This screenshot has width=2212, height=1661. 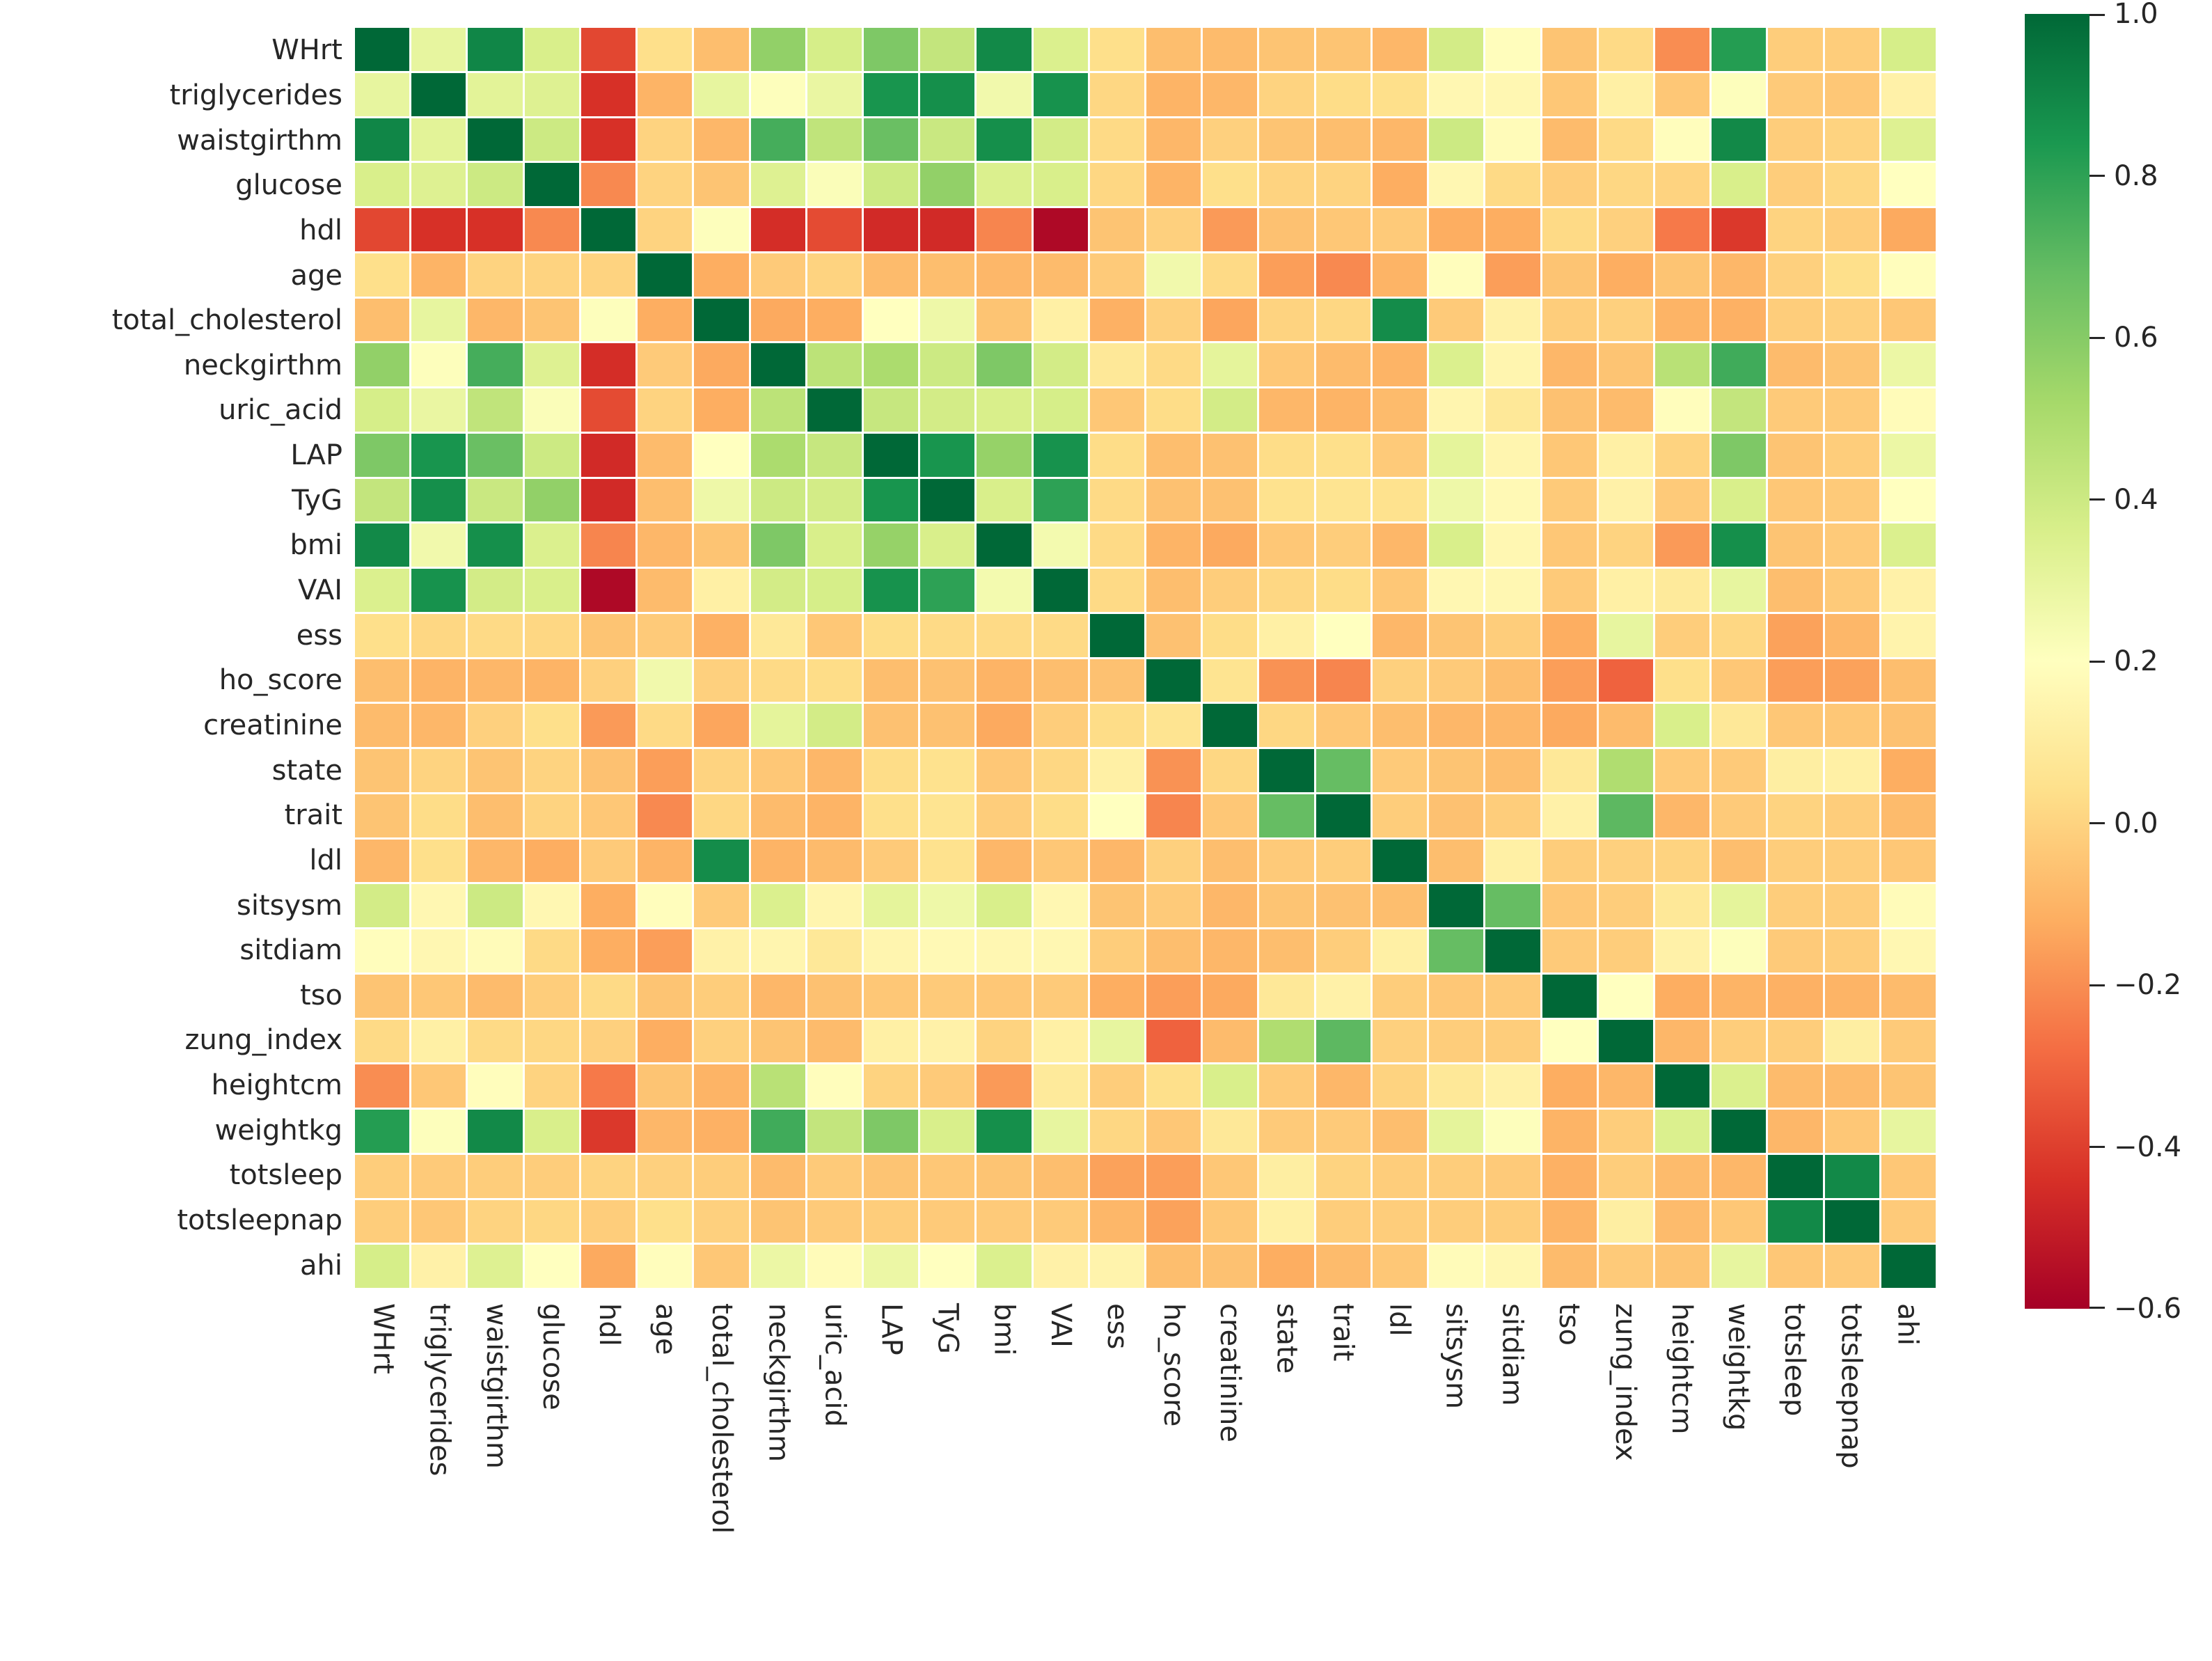 I want to click on x-tick-label: ess, so click(x=1116, y=1326).